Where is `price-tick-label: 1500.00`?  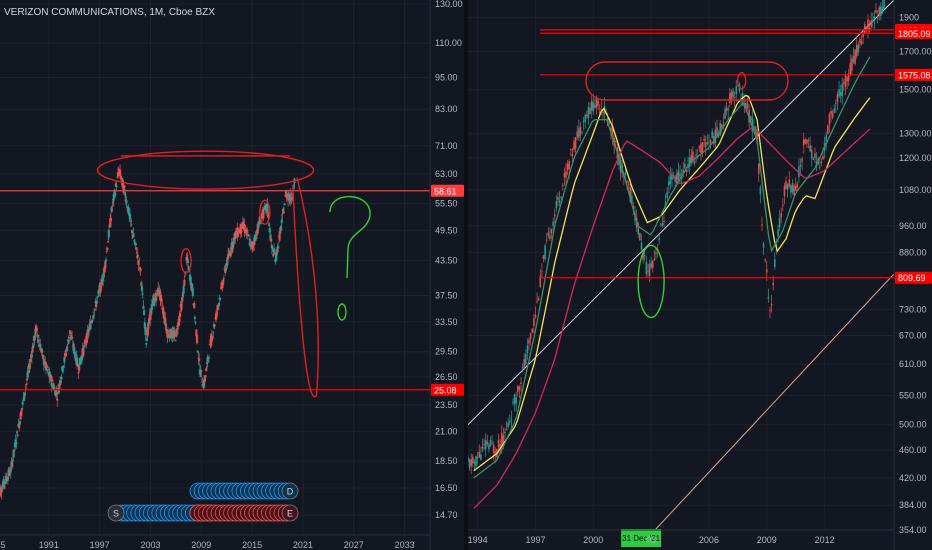
price-tick-label: 1500.00 is located at coordinates (915, 90).